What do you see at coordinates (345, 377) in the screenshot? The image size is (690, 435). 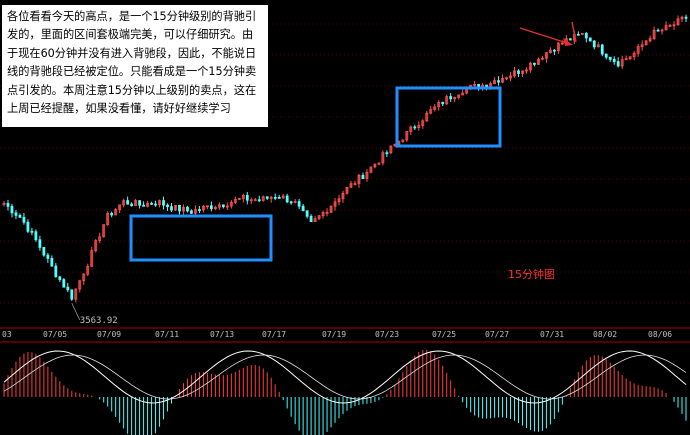 I see `macd-dif-line` at bounding box center [345, 377].